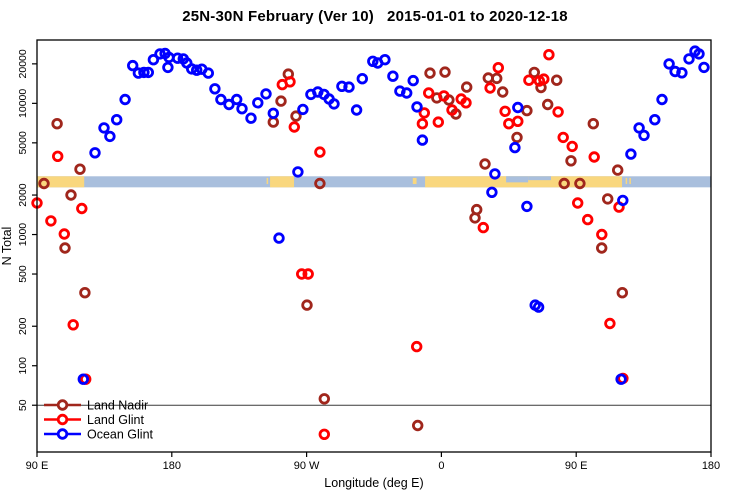  I want to click on legend-marker-land_nadir, so click(62, 405).